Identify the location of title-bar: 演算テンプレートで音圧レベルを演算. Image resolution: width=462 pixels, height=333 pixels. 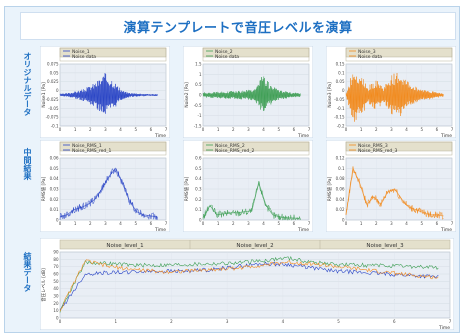
(238, 26).